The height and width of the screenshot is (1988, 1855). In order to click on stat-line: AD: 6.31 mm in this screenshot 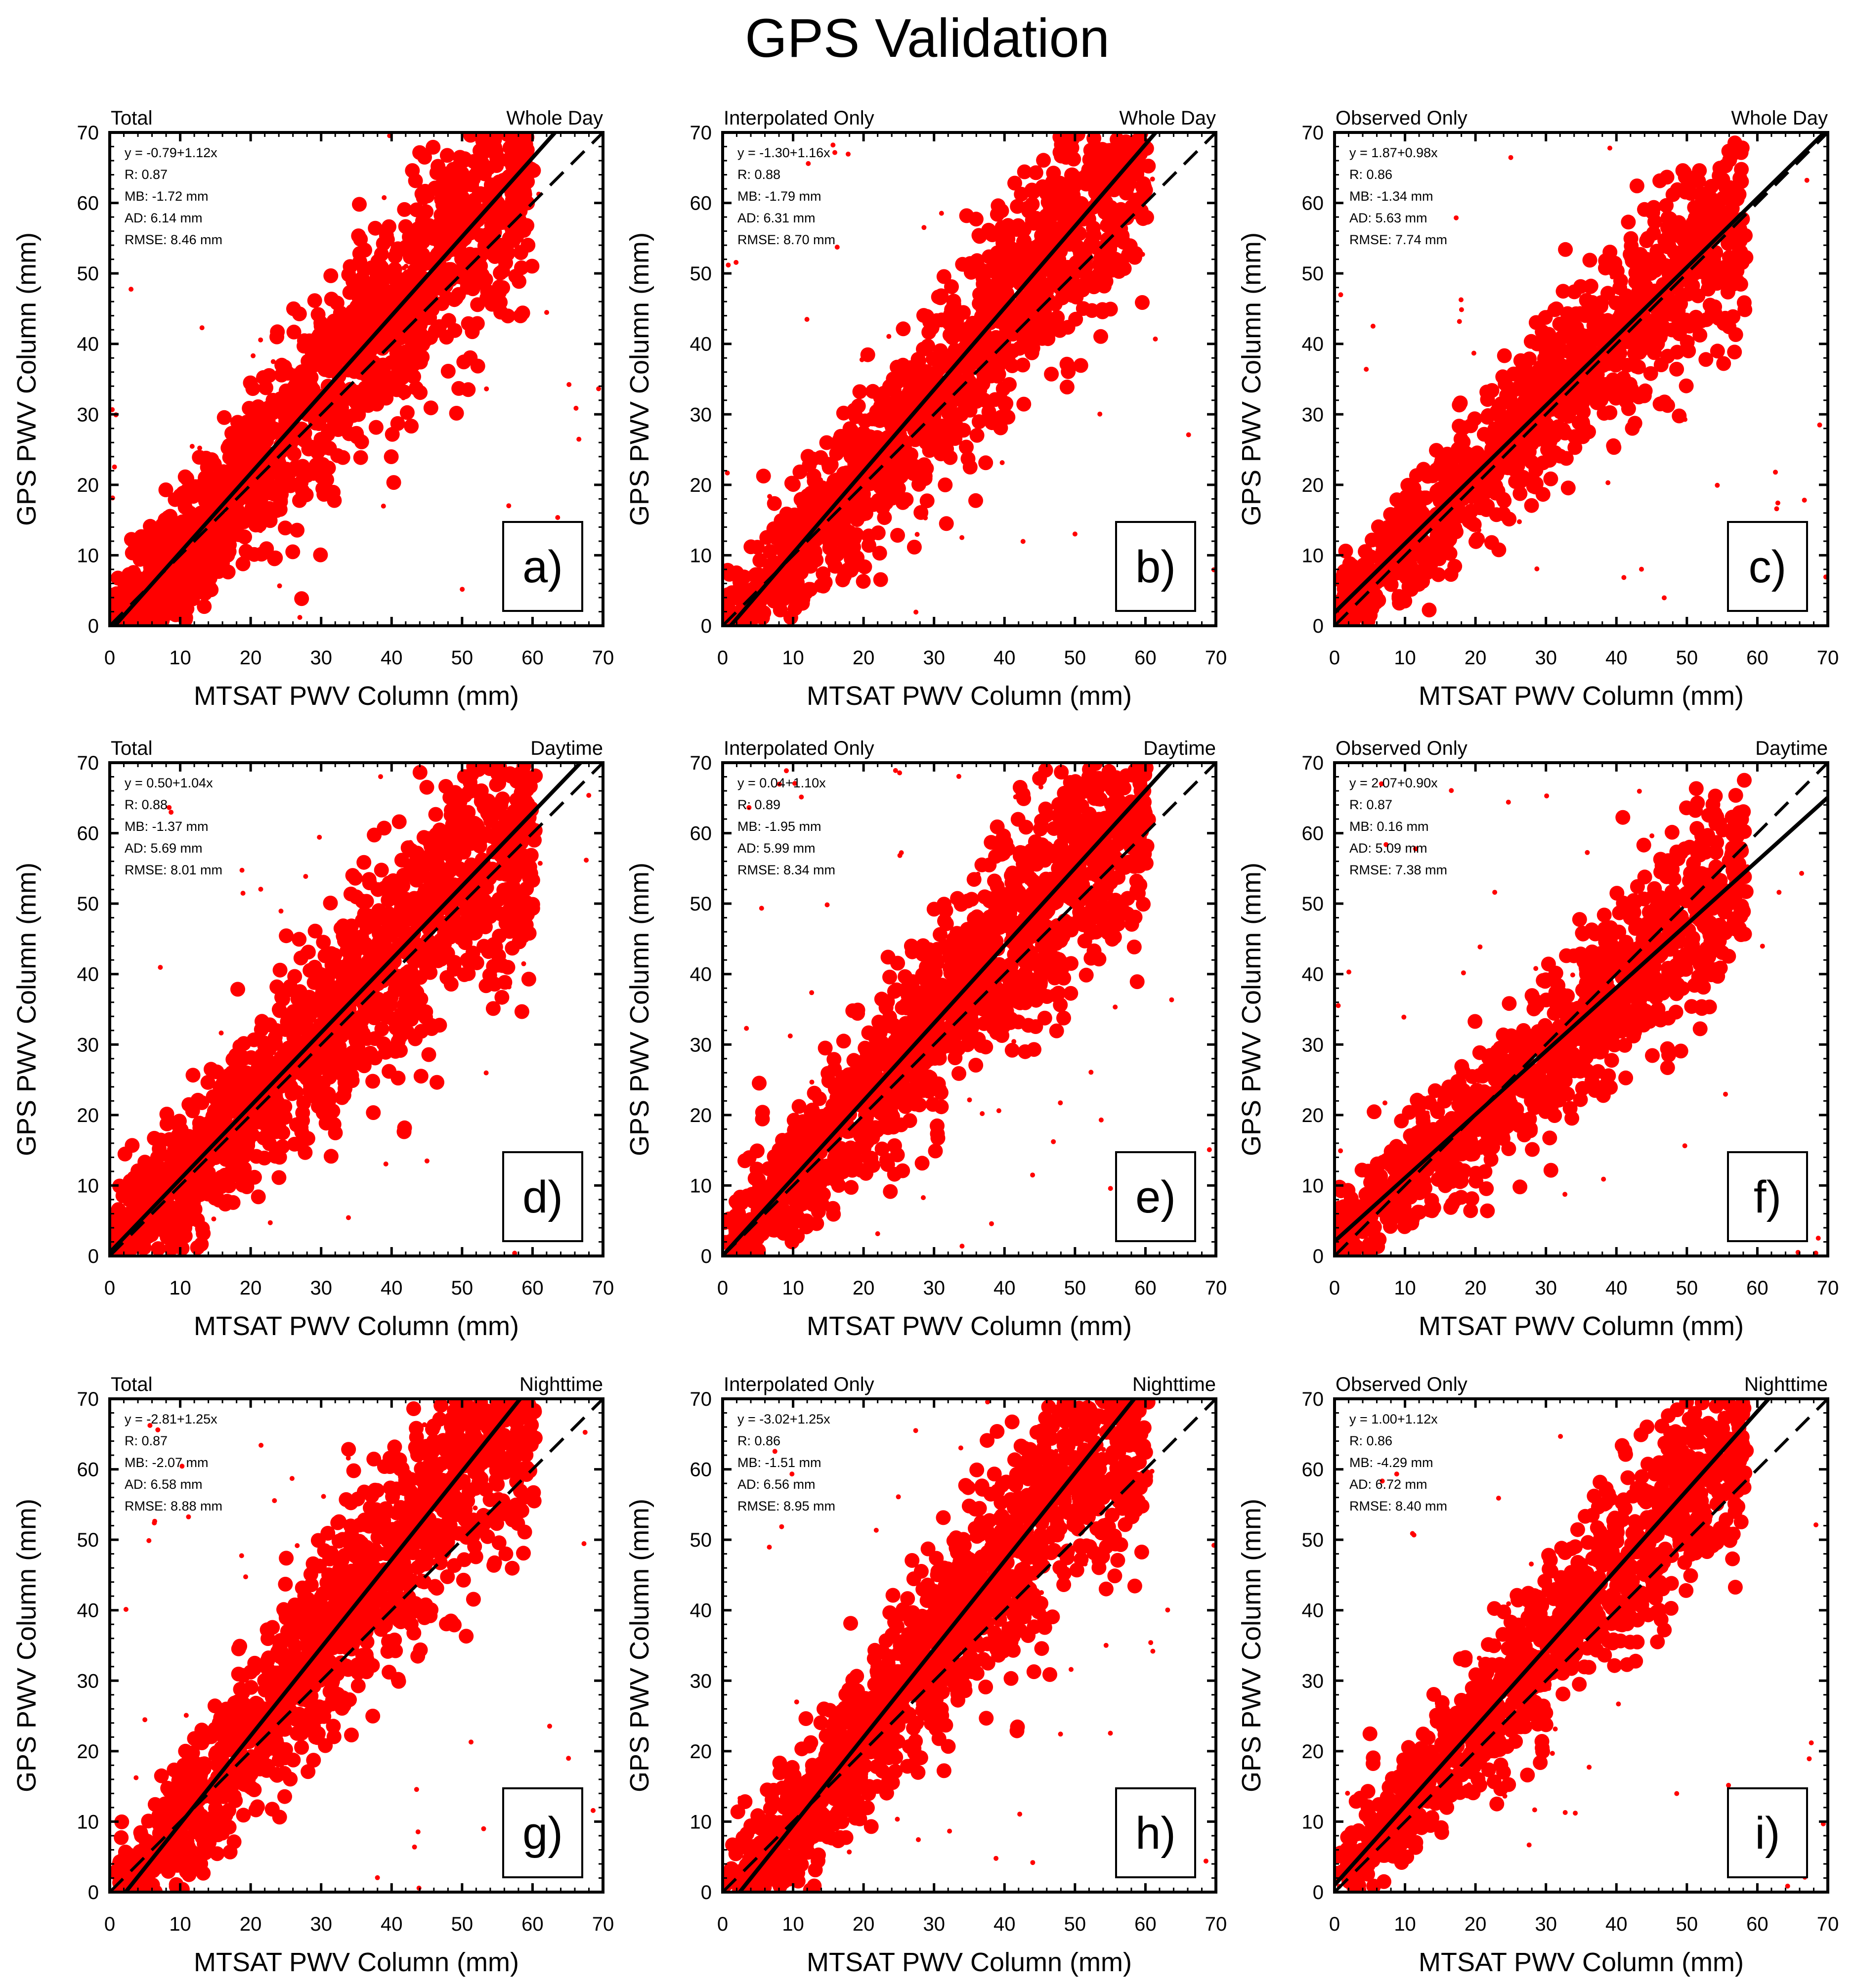, I will do `click(776, 218)`.